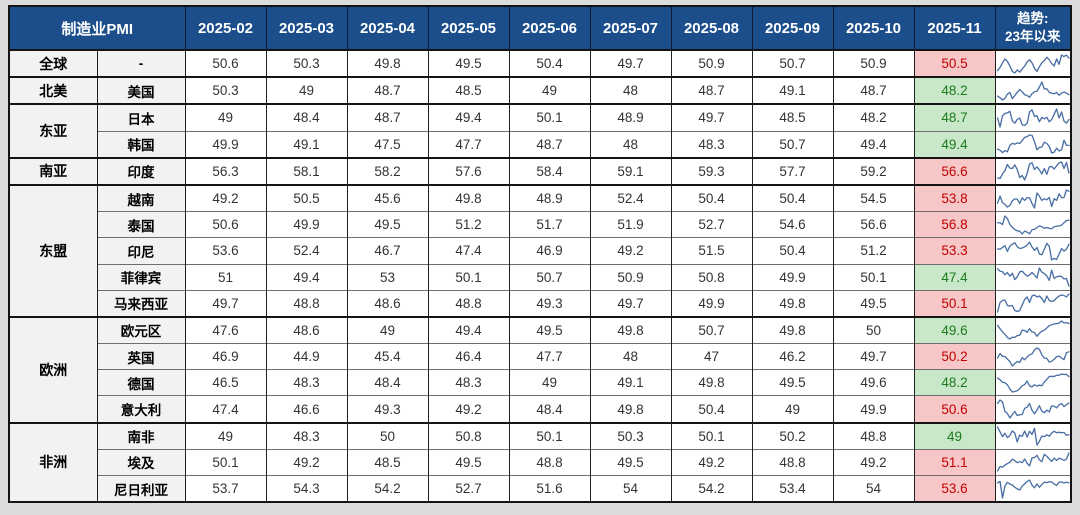 This screenshot has width=1080, height=515. I want to click on value-cell: 49.9, so click(873, 409).